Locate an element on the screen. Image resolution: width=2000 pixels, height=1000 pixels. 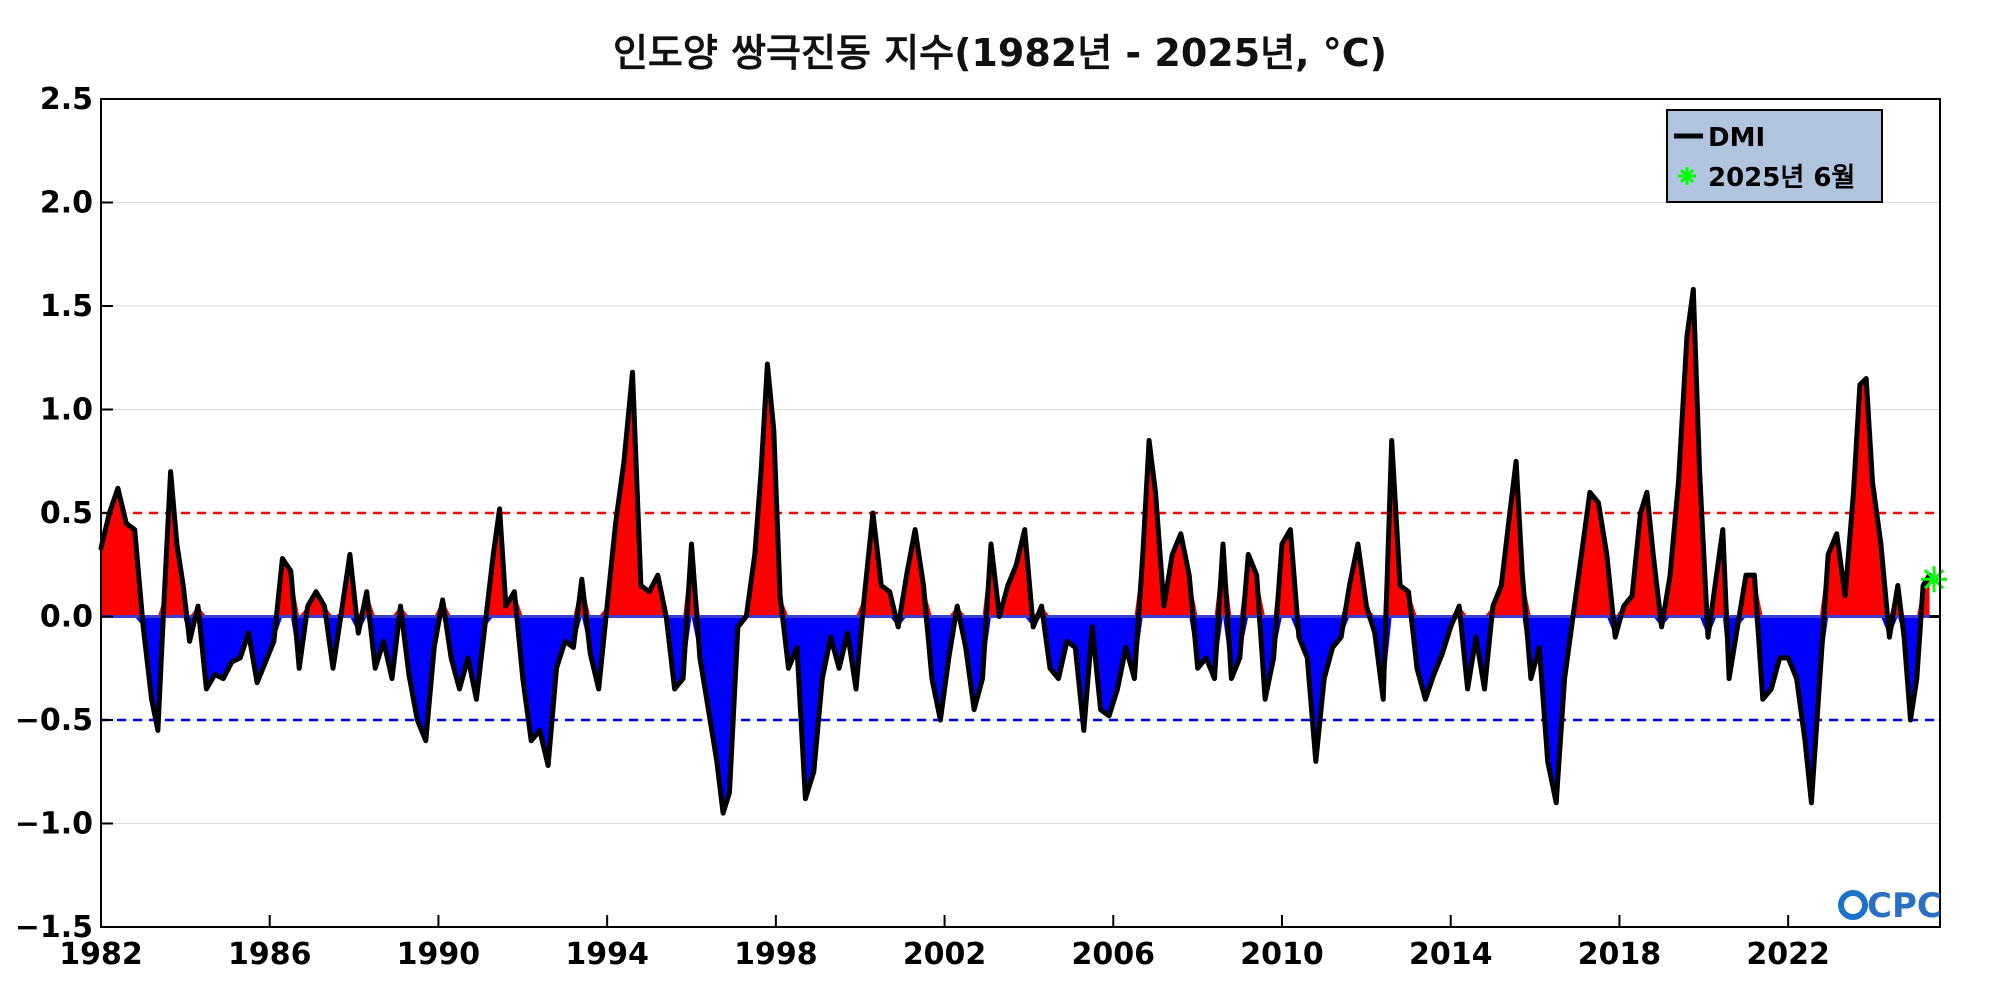
y-tick-label: −0.5 is located at coordinates (54, 720).